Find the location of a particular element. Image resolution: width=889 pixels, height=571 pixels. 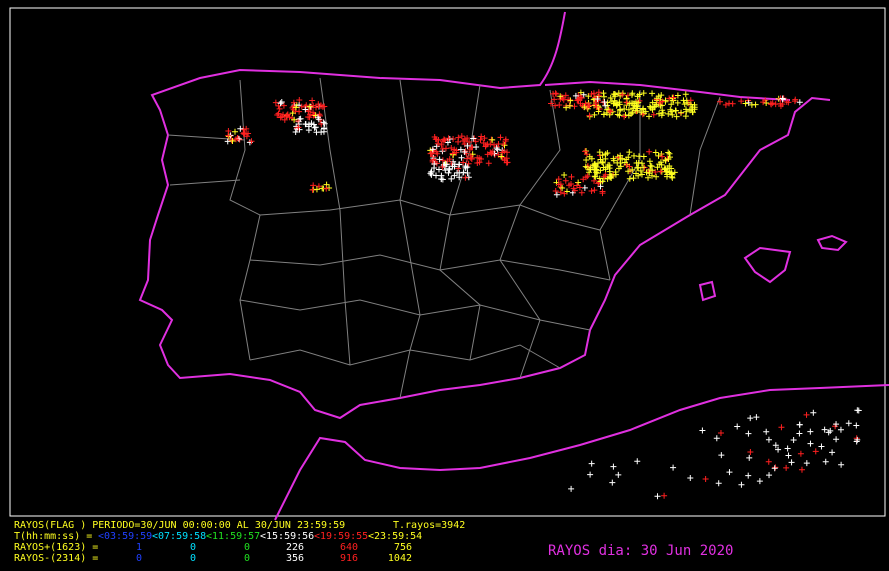

period-label: <07:59:58 is located at coordinates (179, 536).